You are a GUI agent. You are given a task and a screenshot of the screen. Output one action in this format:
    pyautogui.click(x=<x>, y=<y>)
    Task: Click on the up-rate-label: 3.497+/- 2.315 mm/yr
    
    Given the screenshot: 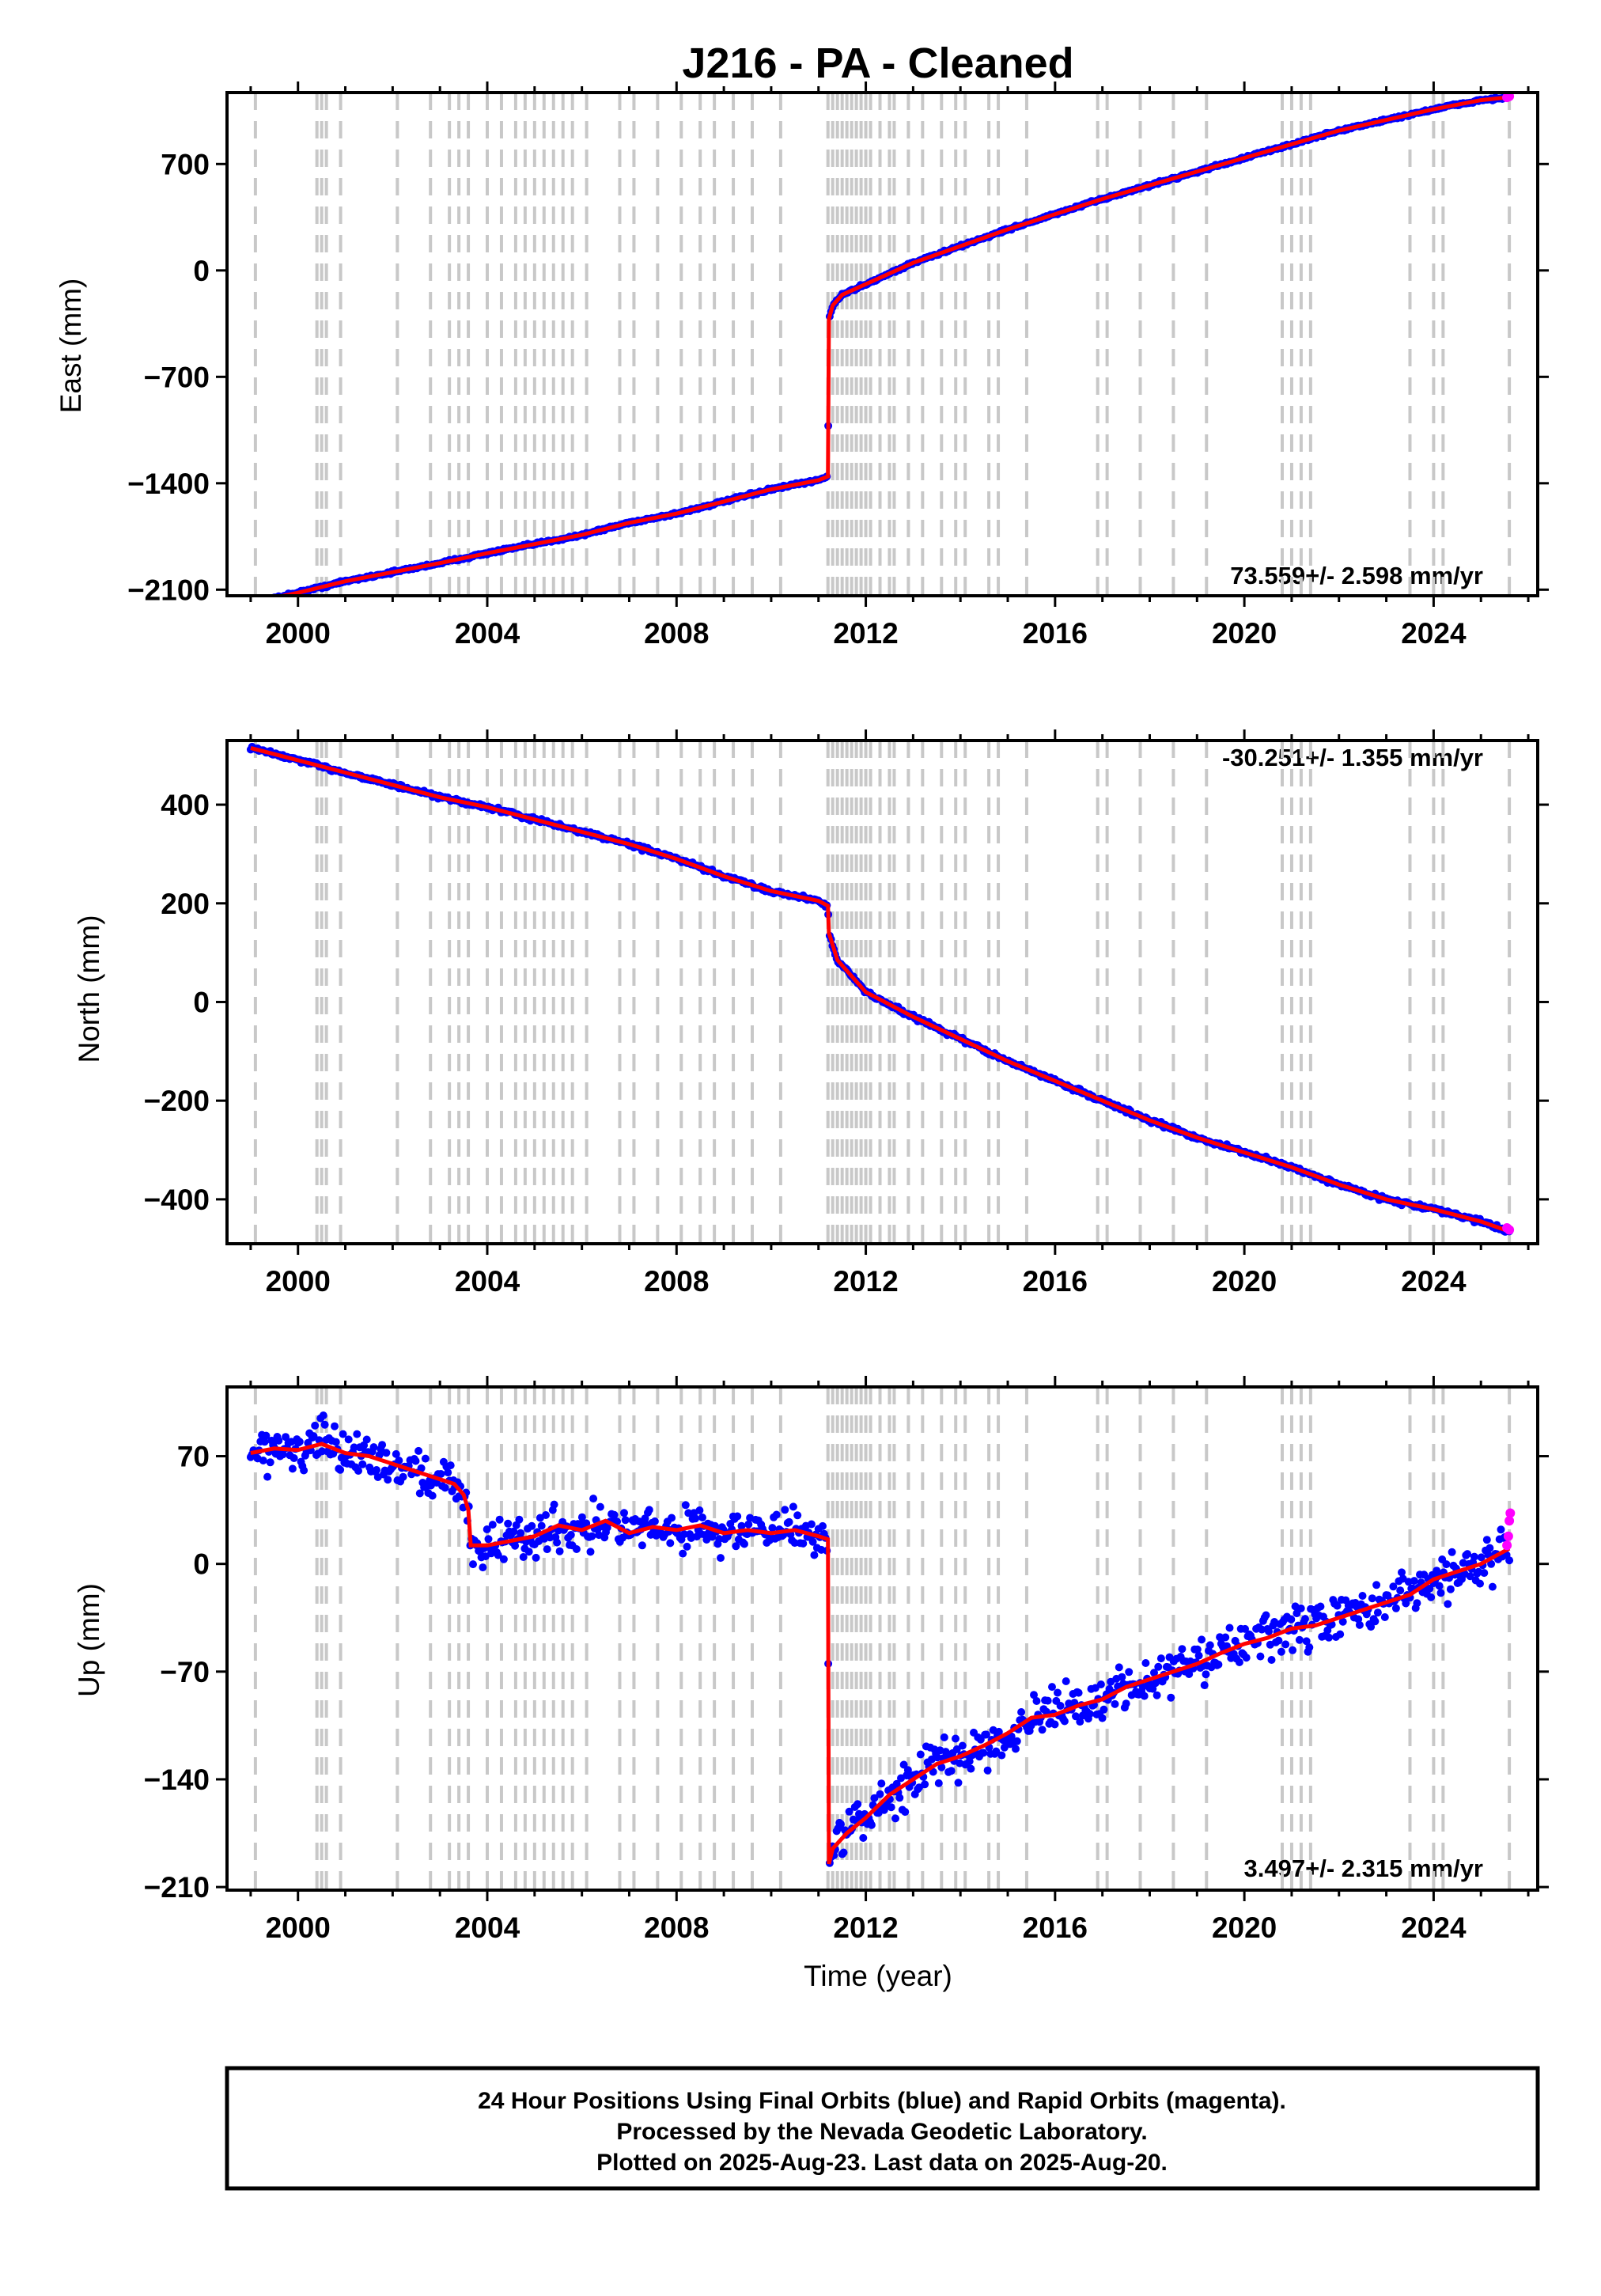 What is the action you would take?
    pyautogui.click(x=1363, y=1868)
    